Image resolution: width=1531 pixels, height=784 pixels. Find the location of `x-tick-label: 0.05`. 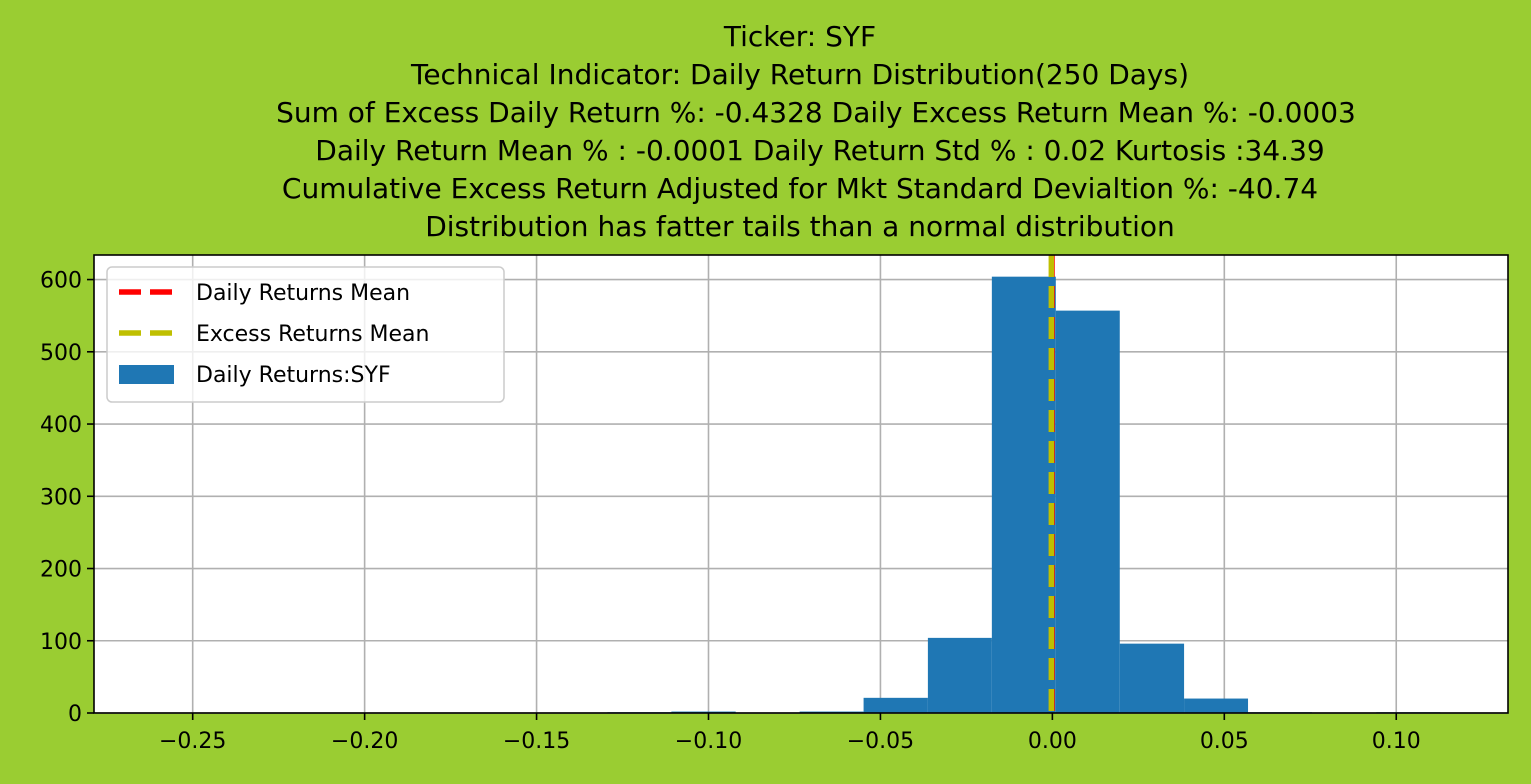

x-tick-label: 0.05 is located at coordinates (1224, 741).